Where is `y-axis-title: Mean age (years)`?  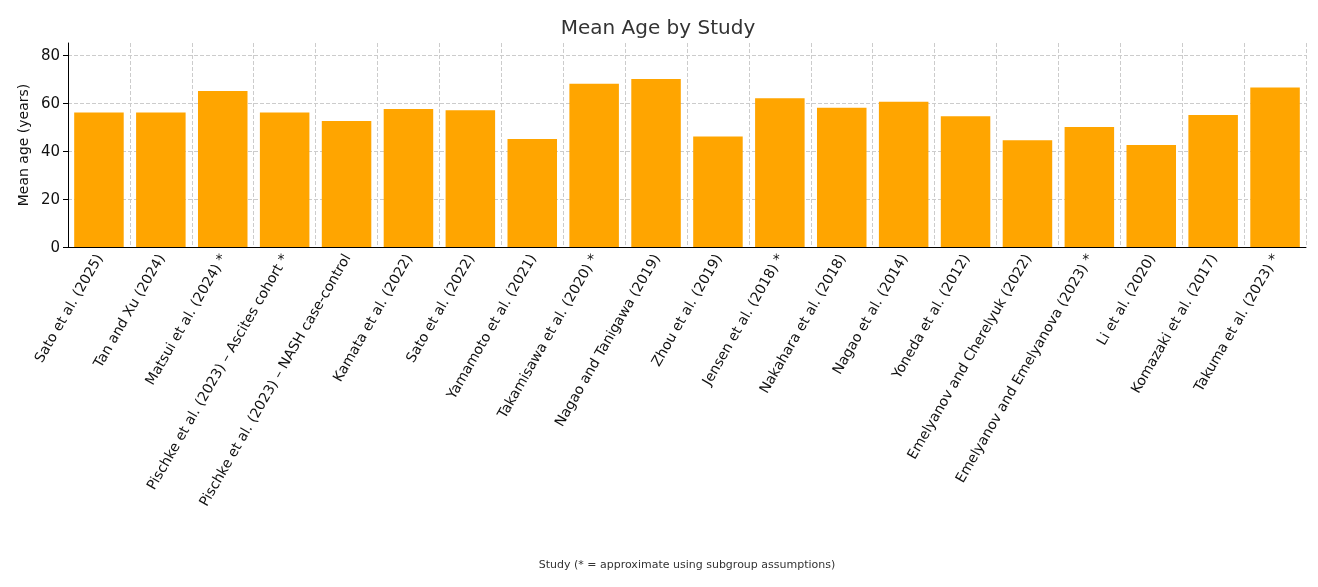 y-axis-title: Mean age (years) is located at coordinates (23, 145).